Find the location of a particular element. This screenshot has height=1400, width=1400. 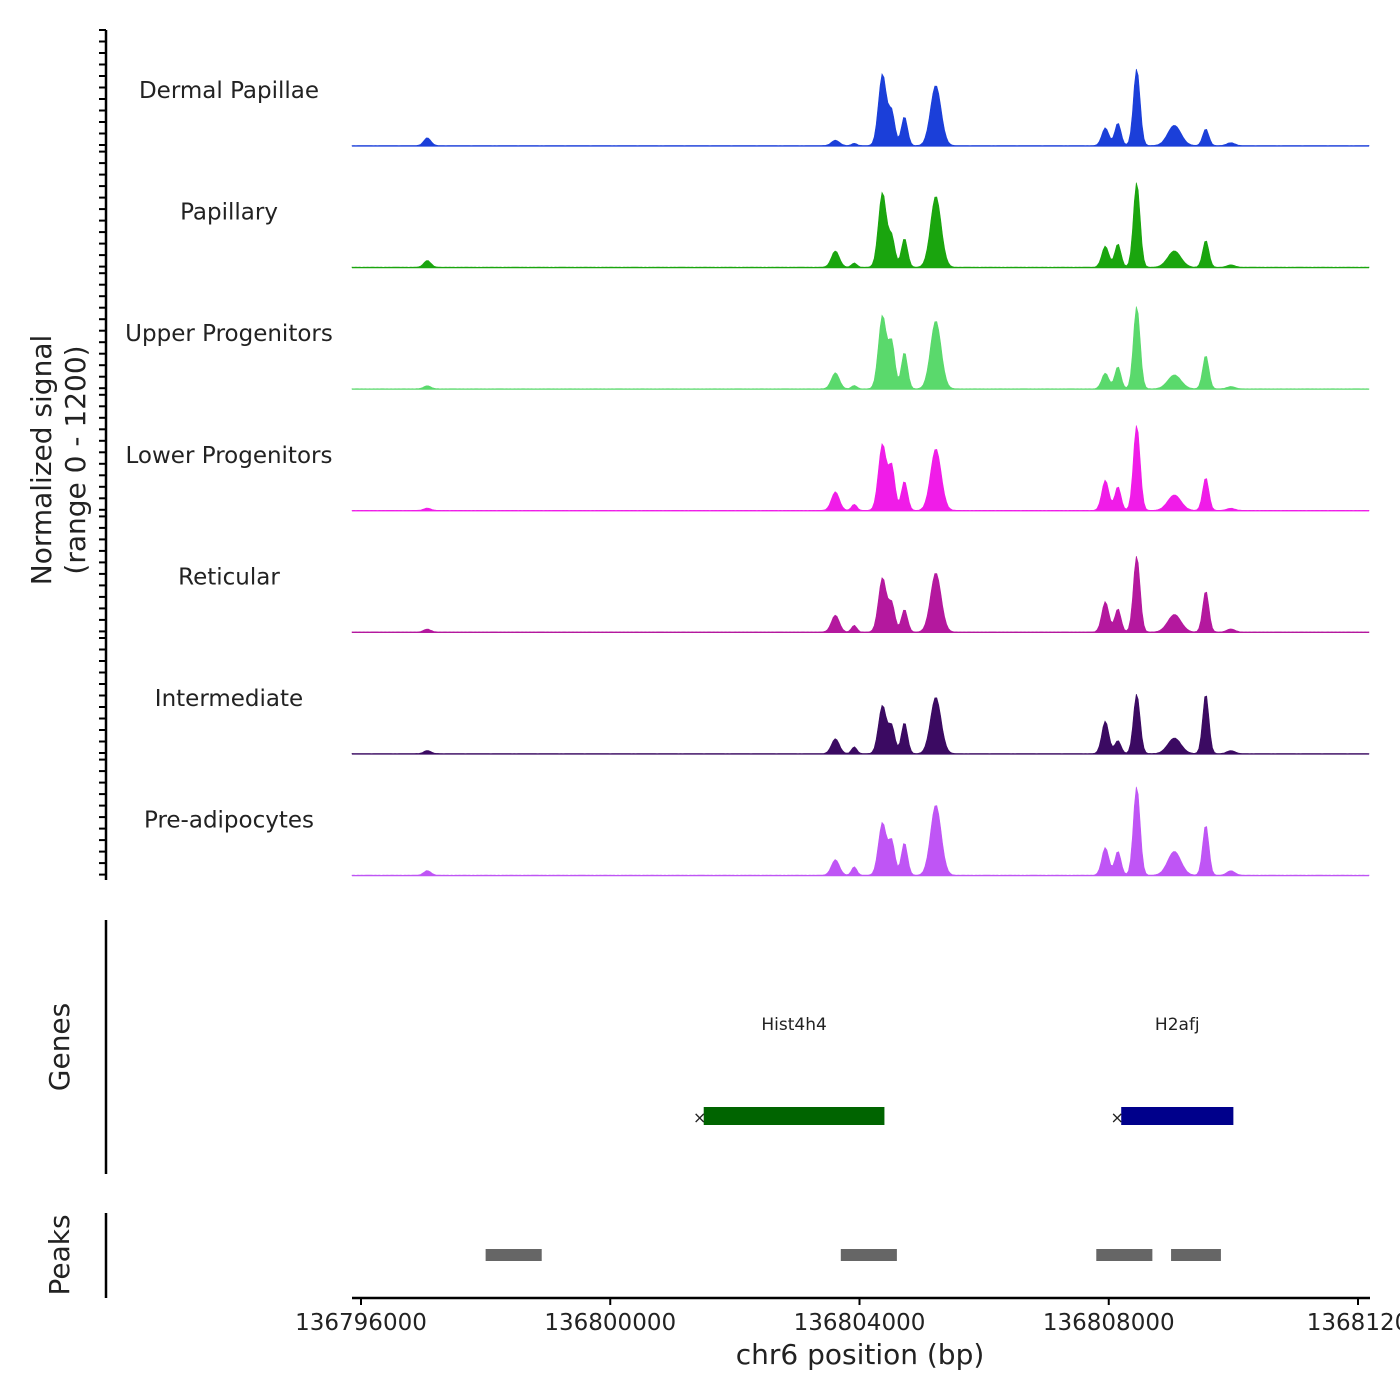

genes-panel-label: Genes is located at coordinates (59, 1047).